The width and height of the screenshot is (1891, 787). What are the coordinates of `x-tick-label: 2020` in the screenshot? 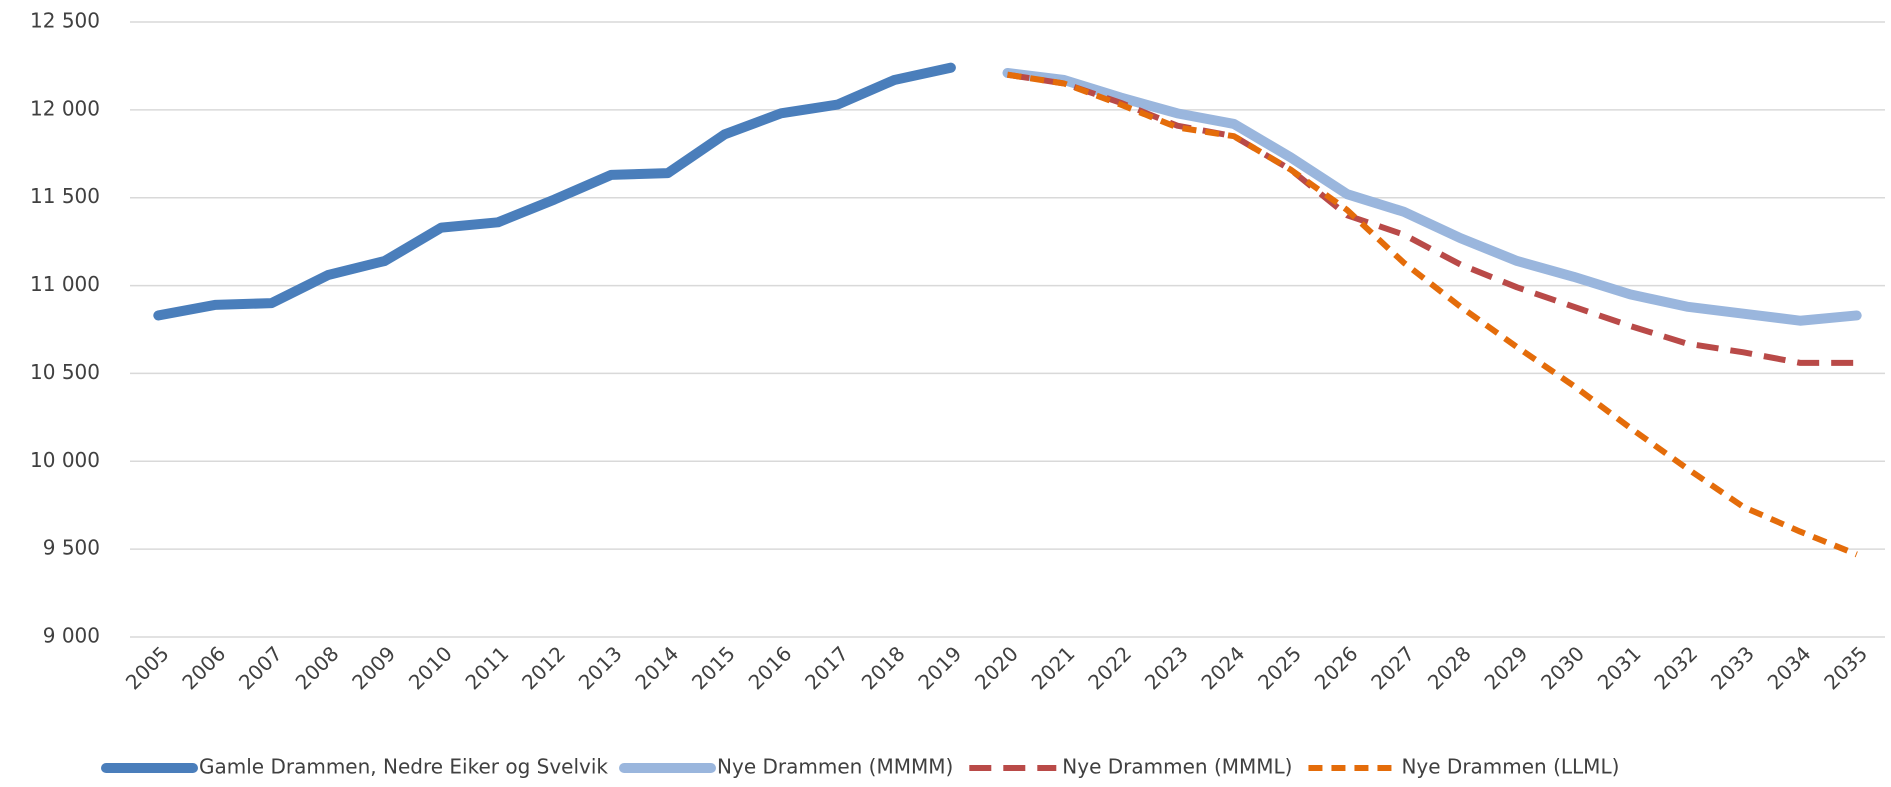 It's located at (996, 667).